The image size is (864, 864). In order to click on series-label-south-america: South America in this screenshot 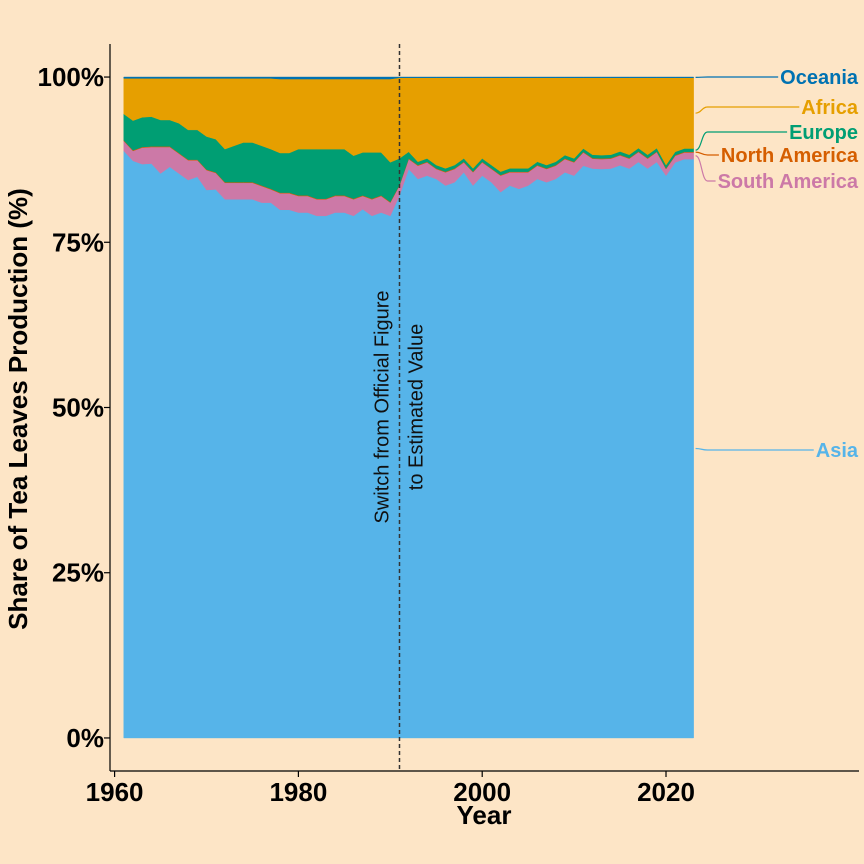, I will do `click(788, 182)`.